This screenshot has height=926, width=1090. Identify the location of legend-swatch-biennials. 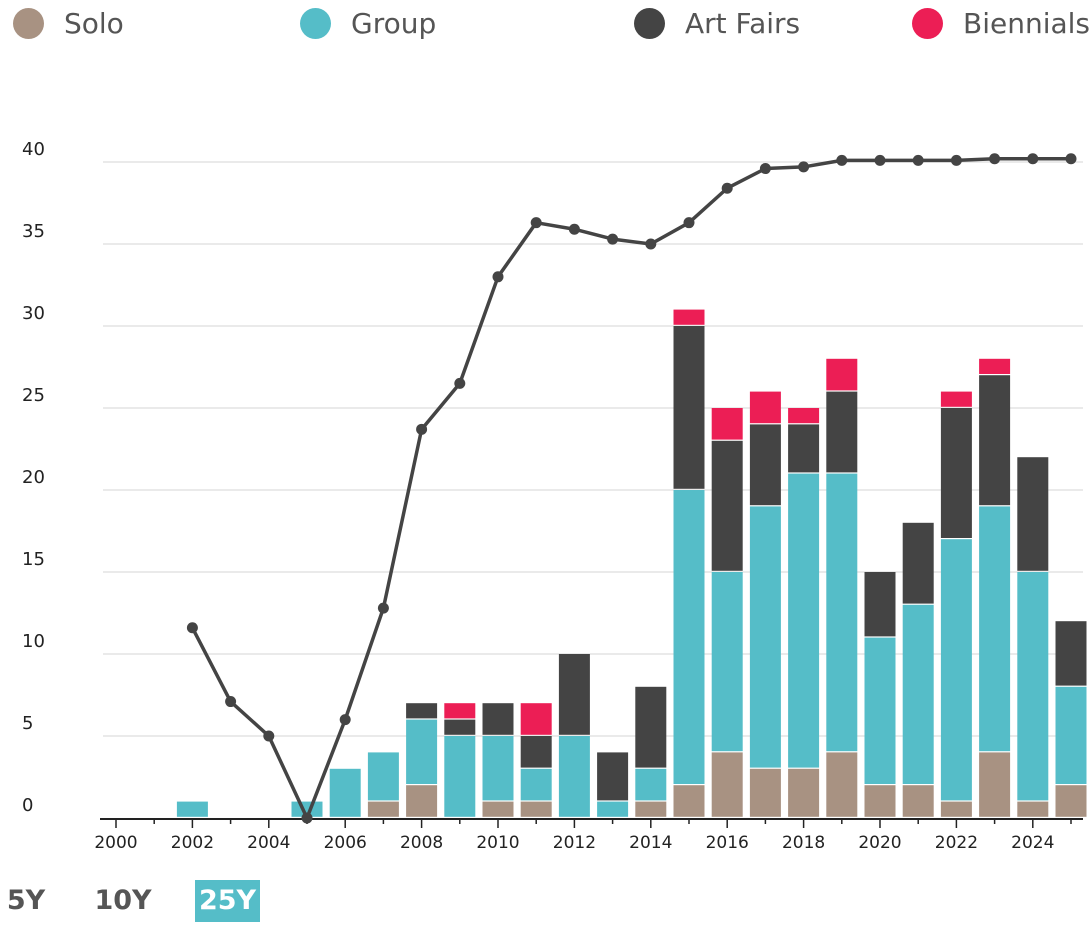
(927, 23).